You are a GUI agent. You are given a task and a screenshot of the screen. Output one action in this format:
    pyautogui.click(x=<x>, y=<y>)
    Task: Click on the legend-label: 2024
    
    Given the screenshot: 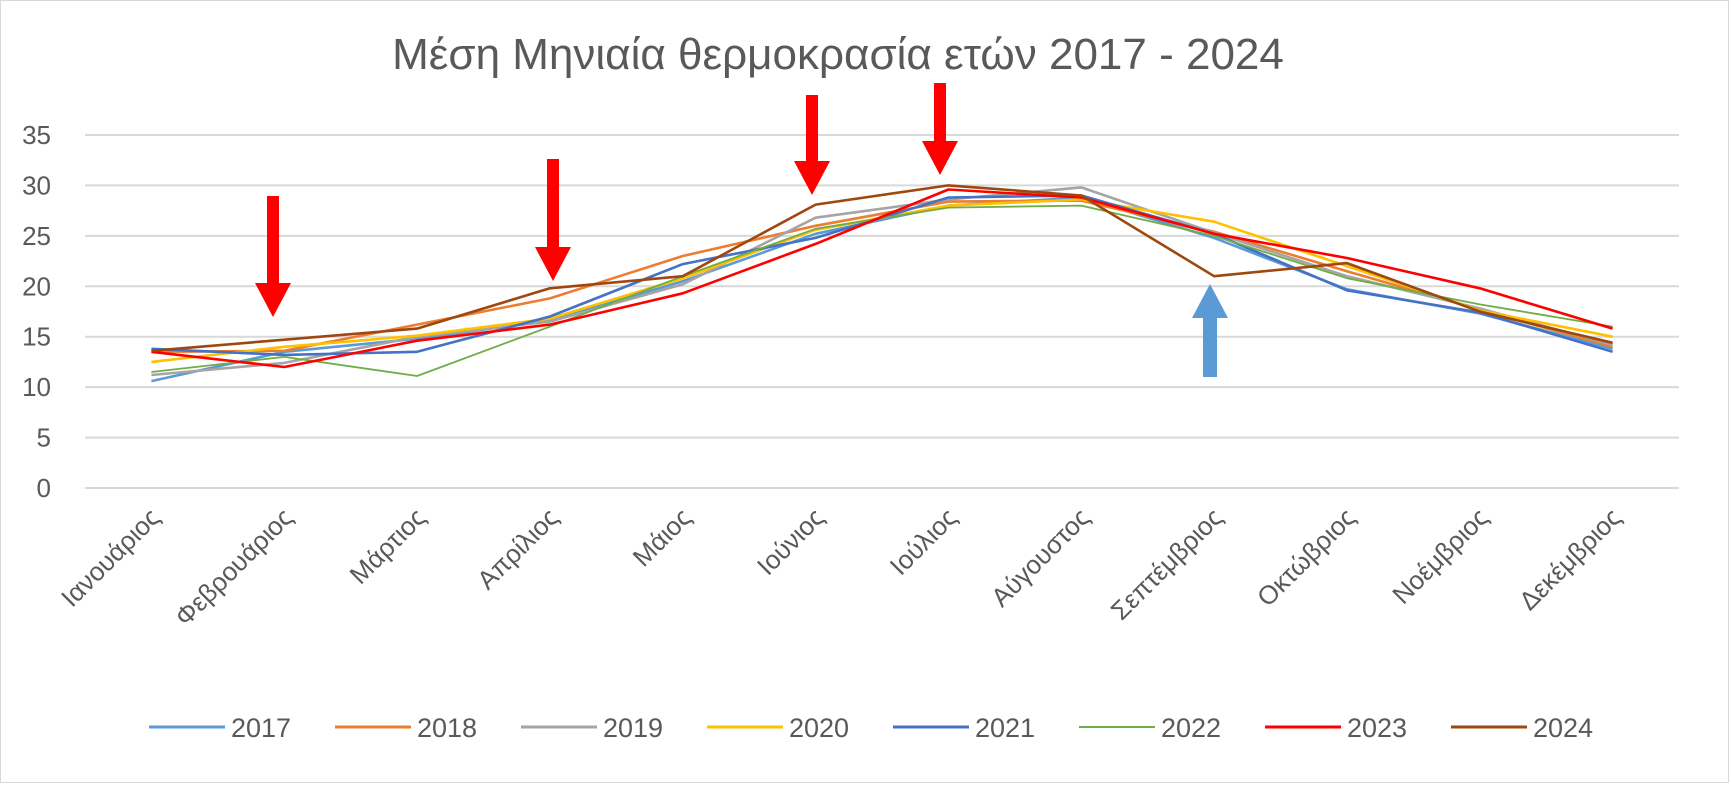 What is the action you would take?
    pyautogui.click(x=1563, y=728)
    